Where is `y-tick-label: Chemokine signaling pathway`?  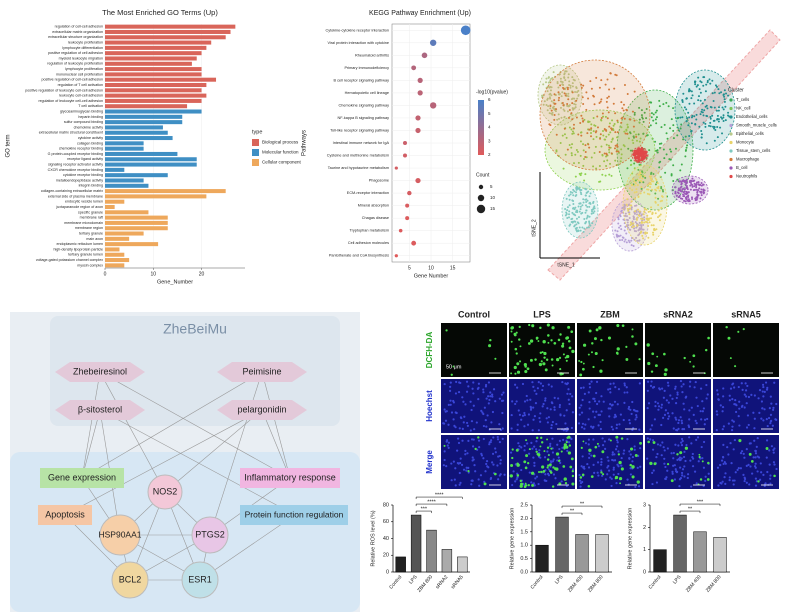 y-tick-label: Chemokine signaling pathway is located at coordinates (364, 105).